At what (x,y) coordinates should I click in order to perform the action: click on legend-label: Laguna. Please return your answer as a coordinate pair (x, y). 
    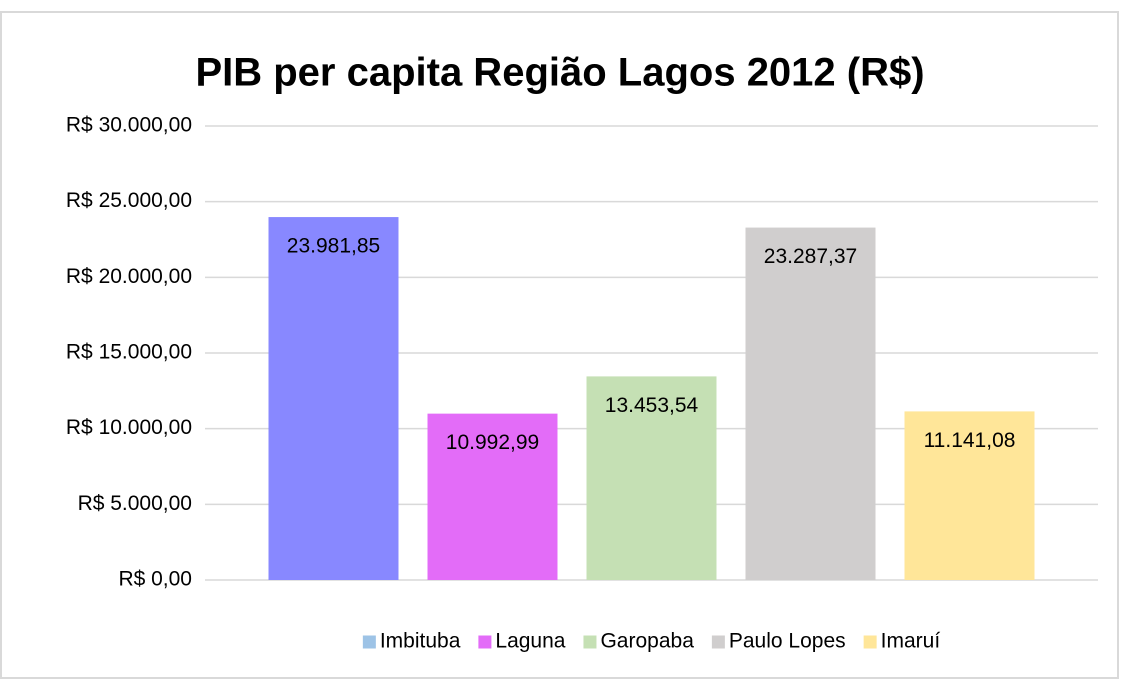
    Looking at the image, I should click on (530, 641).